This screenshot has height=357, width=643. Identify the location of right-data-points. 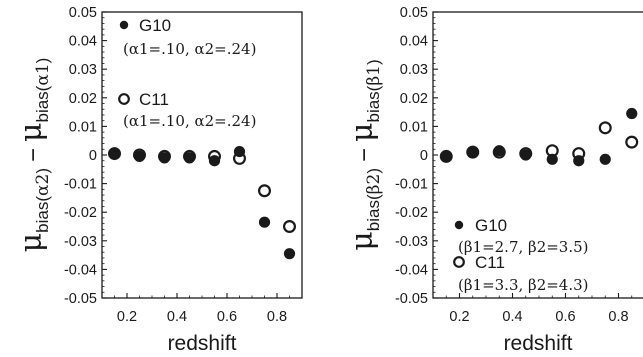
(539, 137).